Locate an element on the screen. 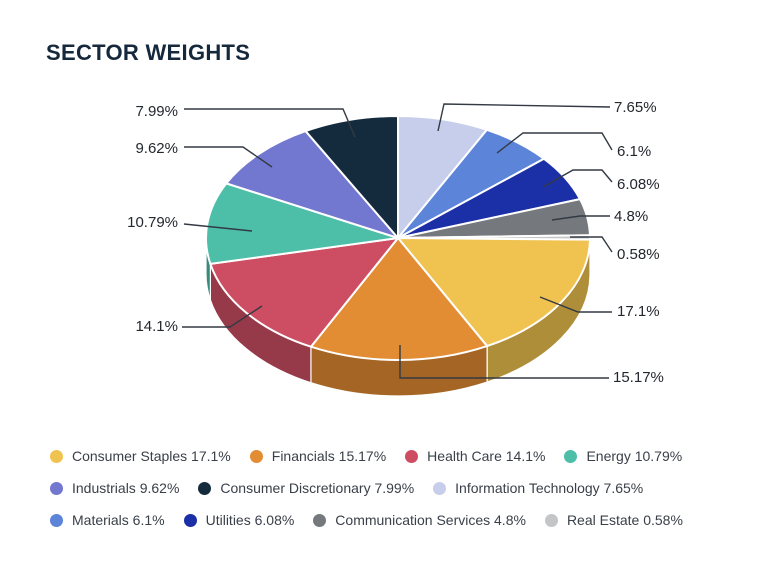  legend-label: Industrials 9.62% is located at coordinates (126, 488).